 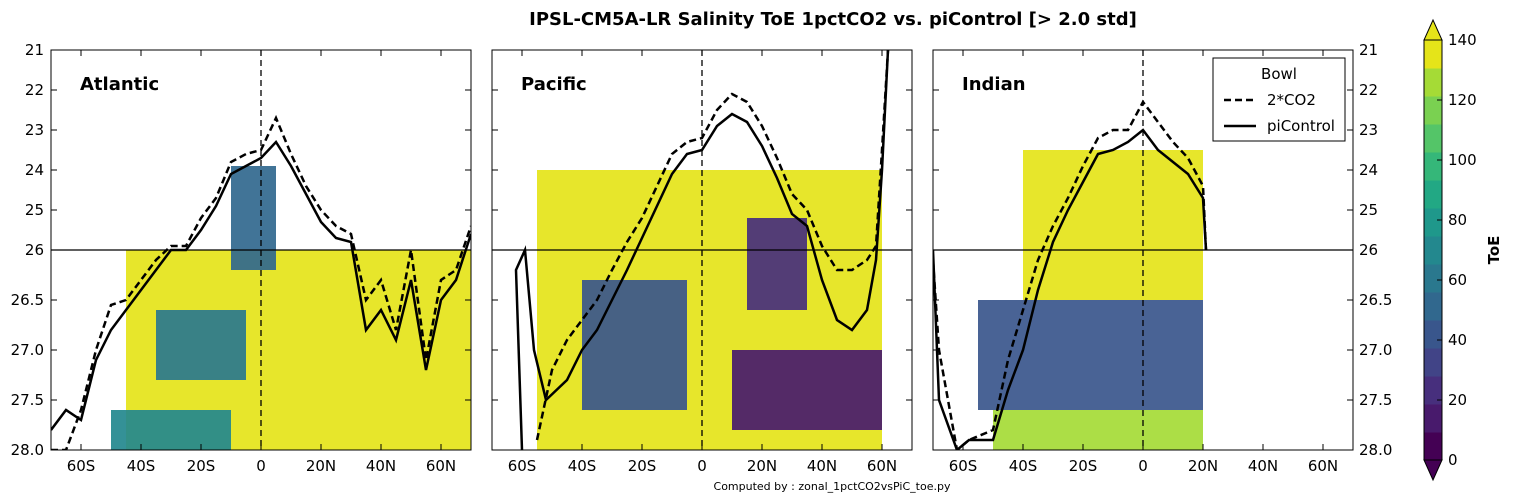 I want to click on colorbar-tick-label: 100, so click(x=1462, y=160).